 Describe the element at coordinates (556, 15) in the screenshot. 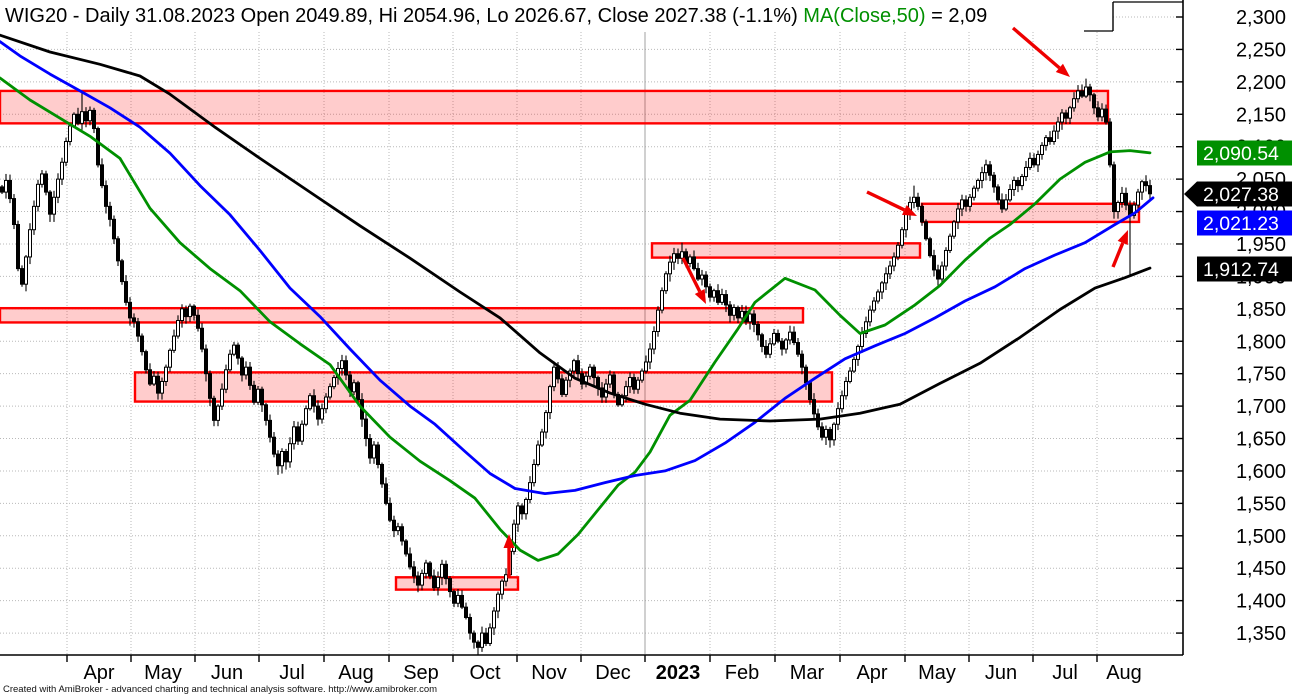

I see `title-background` at that location.